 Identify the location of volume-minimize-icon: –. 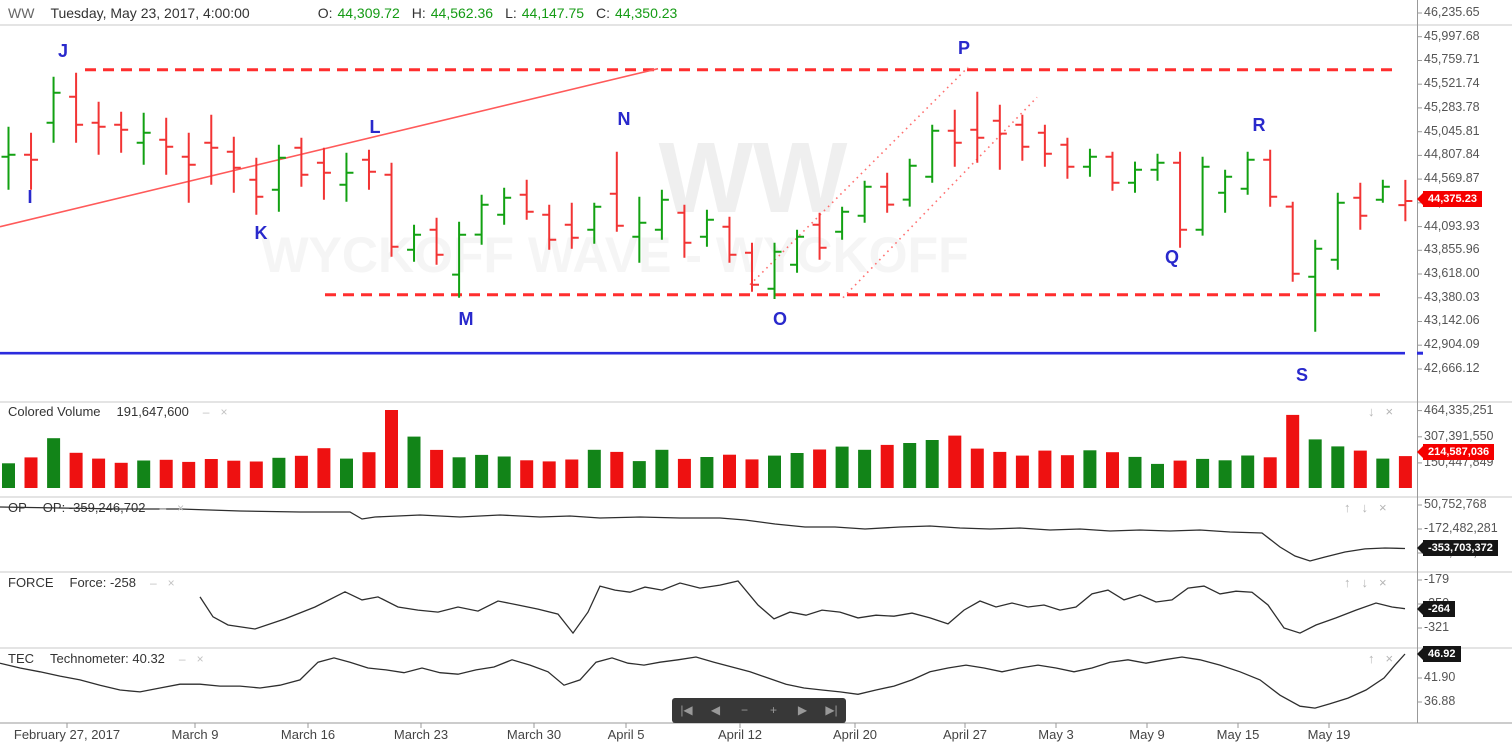
(206, 411).